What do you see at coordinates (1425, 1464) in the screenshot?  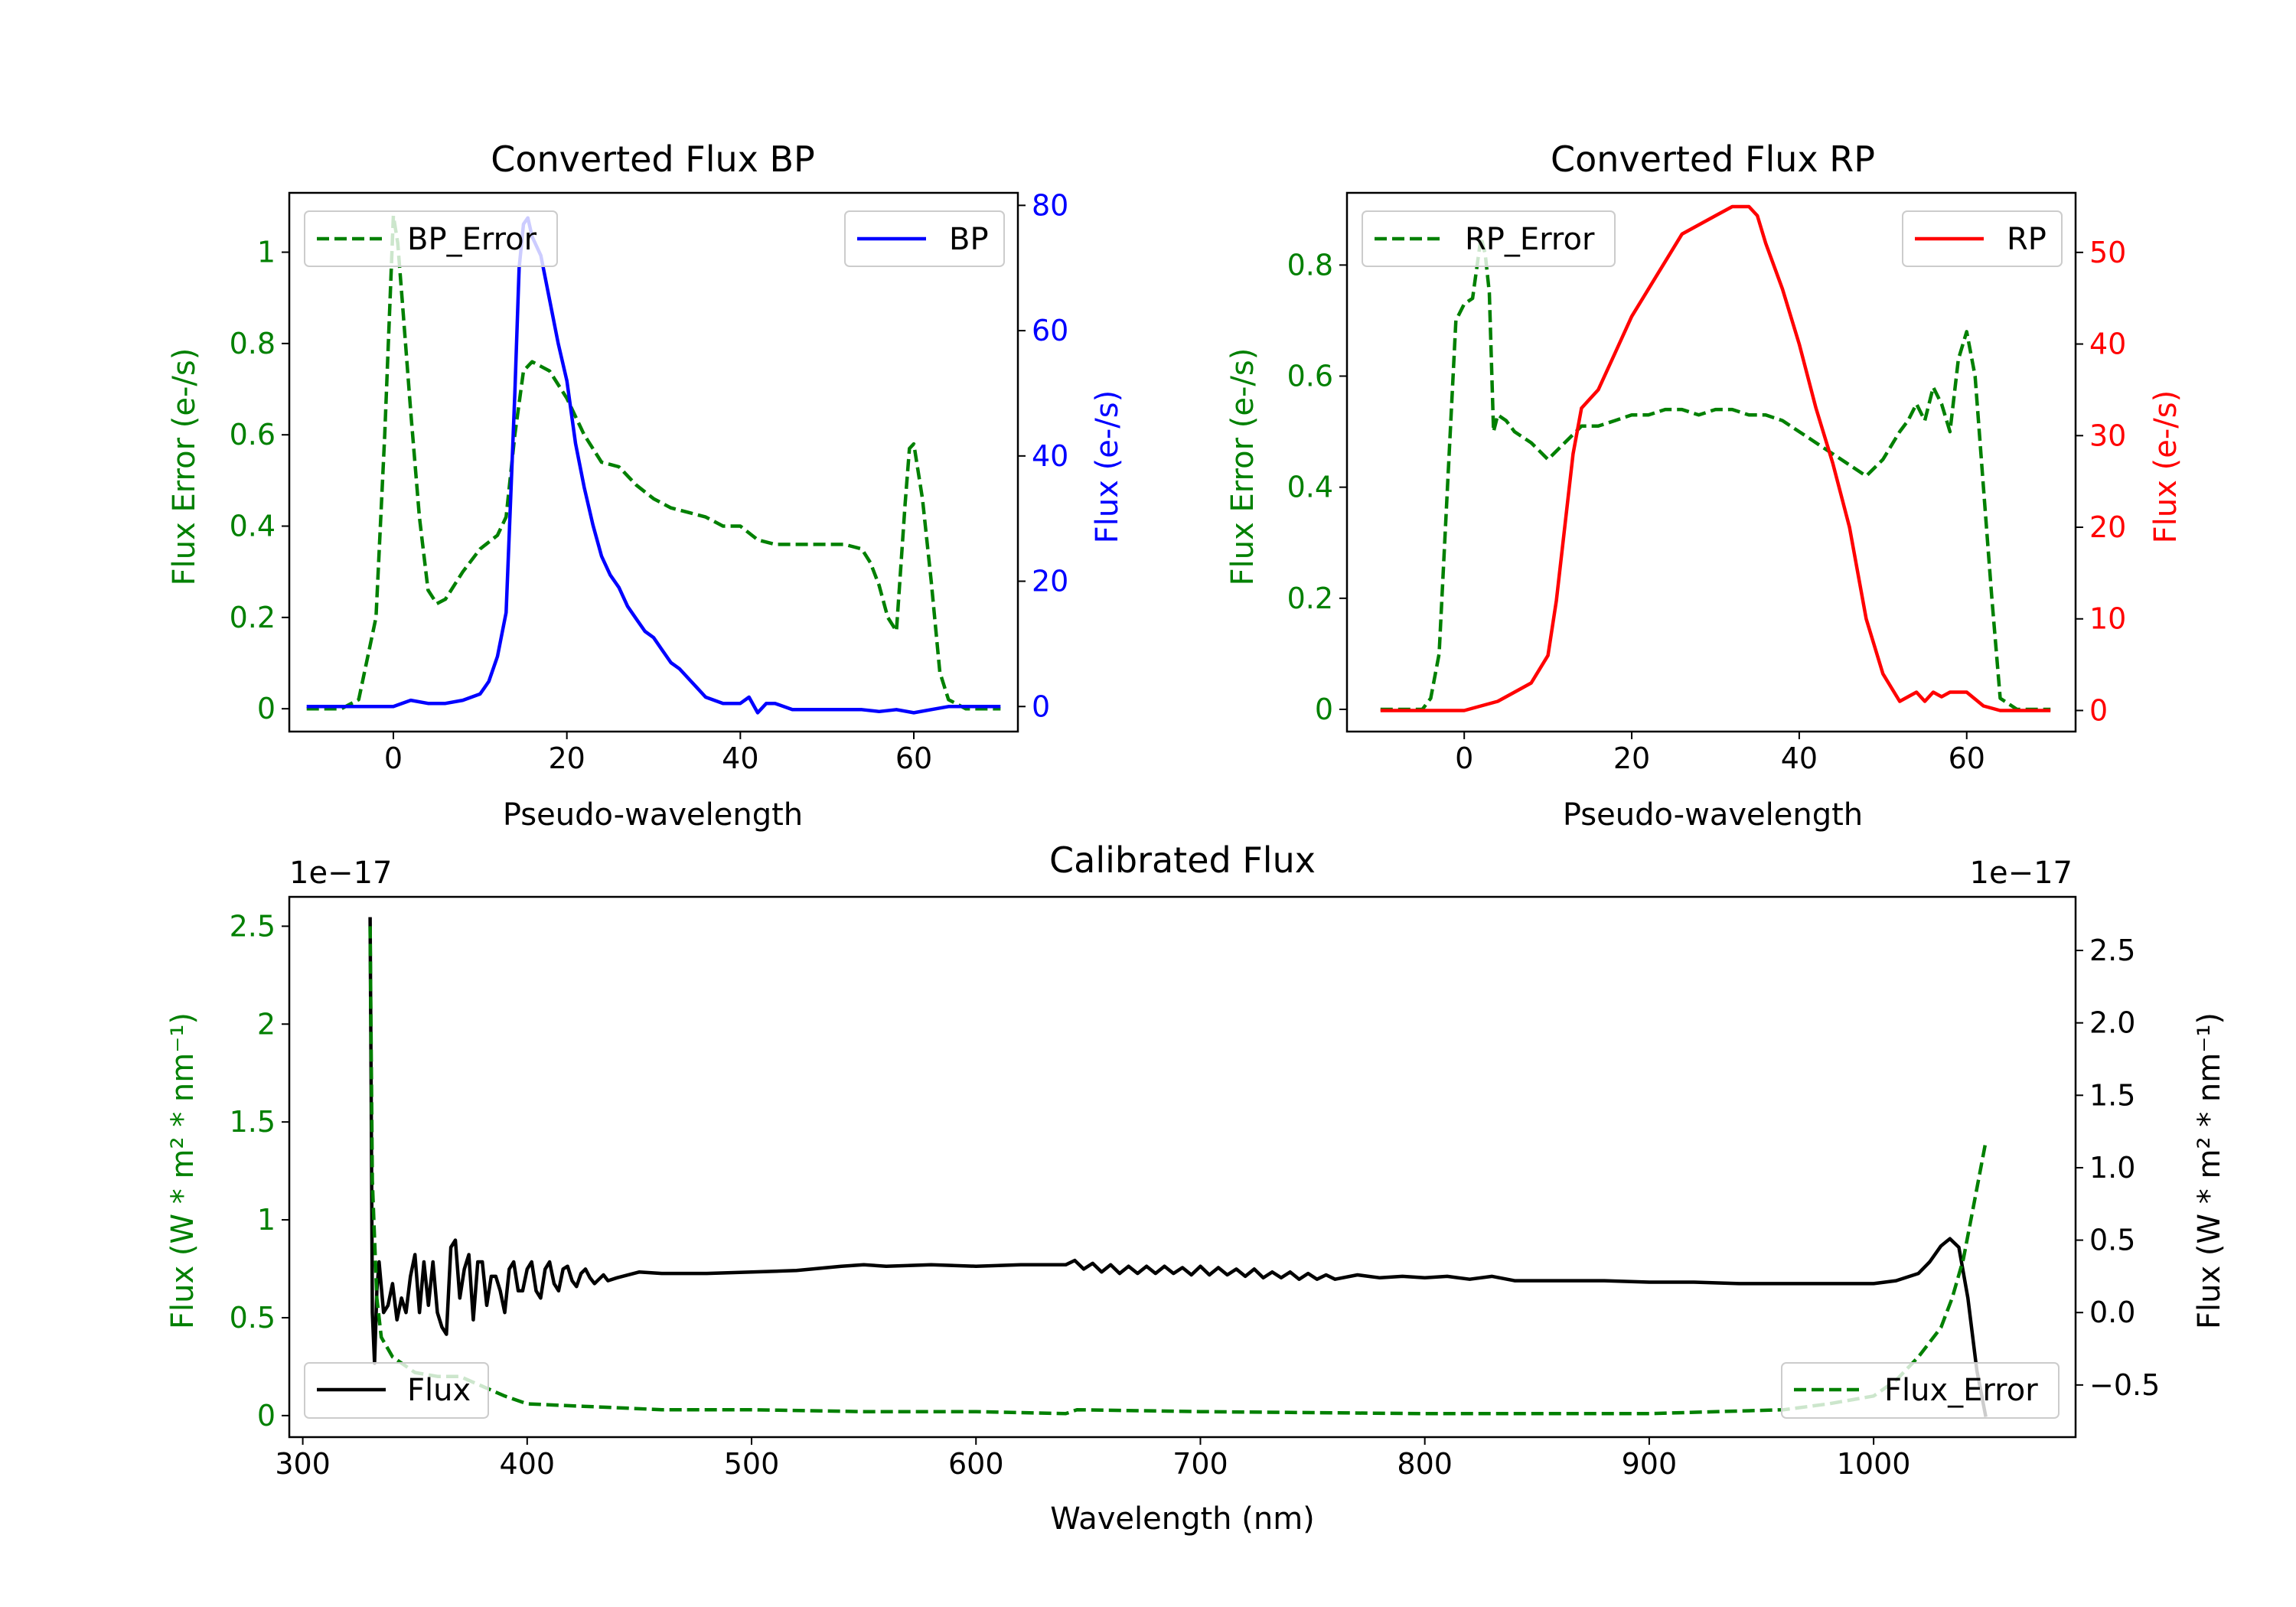 I see `cal-xtick-label: 800` at bounding box center [1425, 1464].